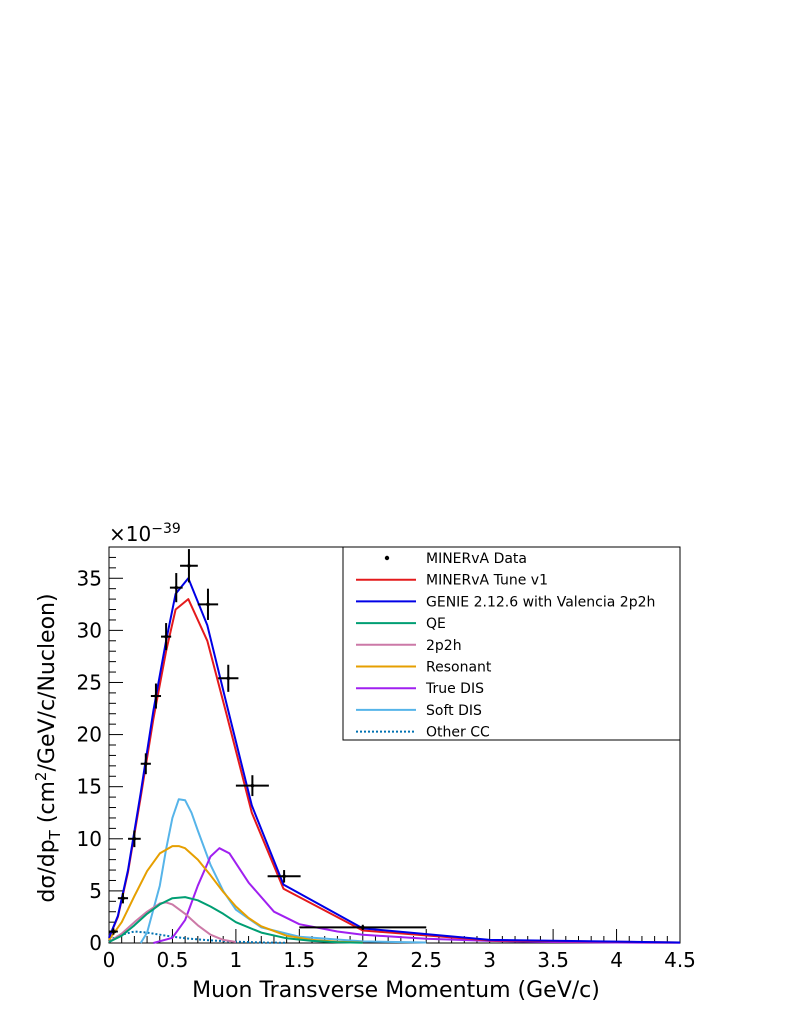  What do you see at coordinates (444, 646) in the screenshot?
I see `legend-label: 2p2h` at bounding box center [444, 646].